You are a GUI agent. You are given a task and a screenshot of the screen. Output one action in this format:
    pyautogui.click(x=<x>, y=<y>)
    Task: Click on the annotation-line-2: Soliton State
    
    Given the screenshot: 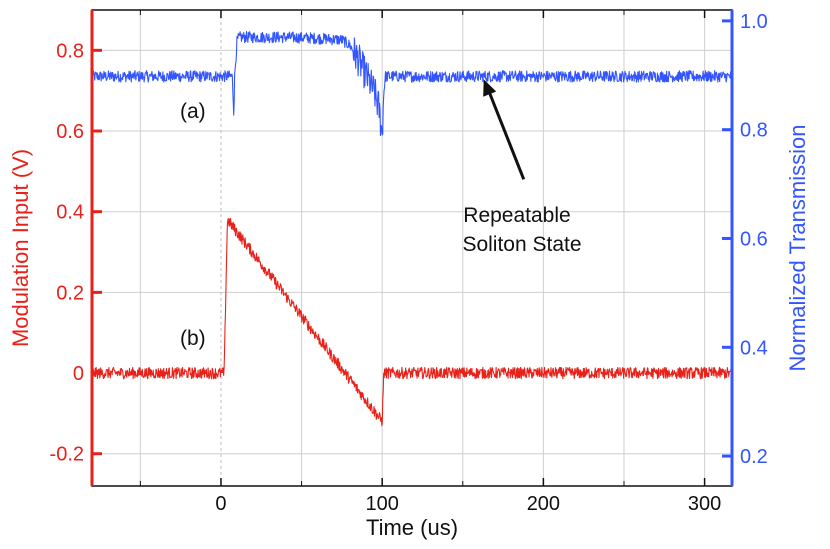 What is the action you would take?
    pyautogui.click(x=521, y=244)
    